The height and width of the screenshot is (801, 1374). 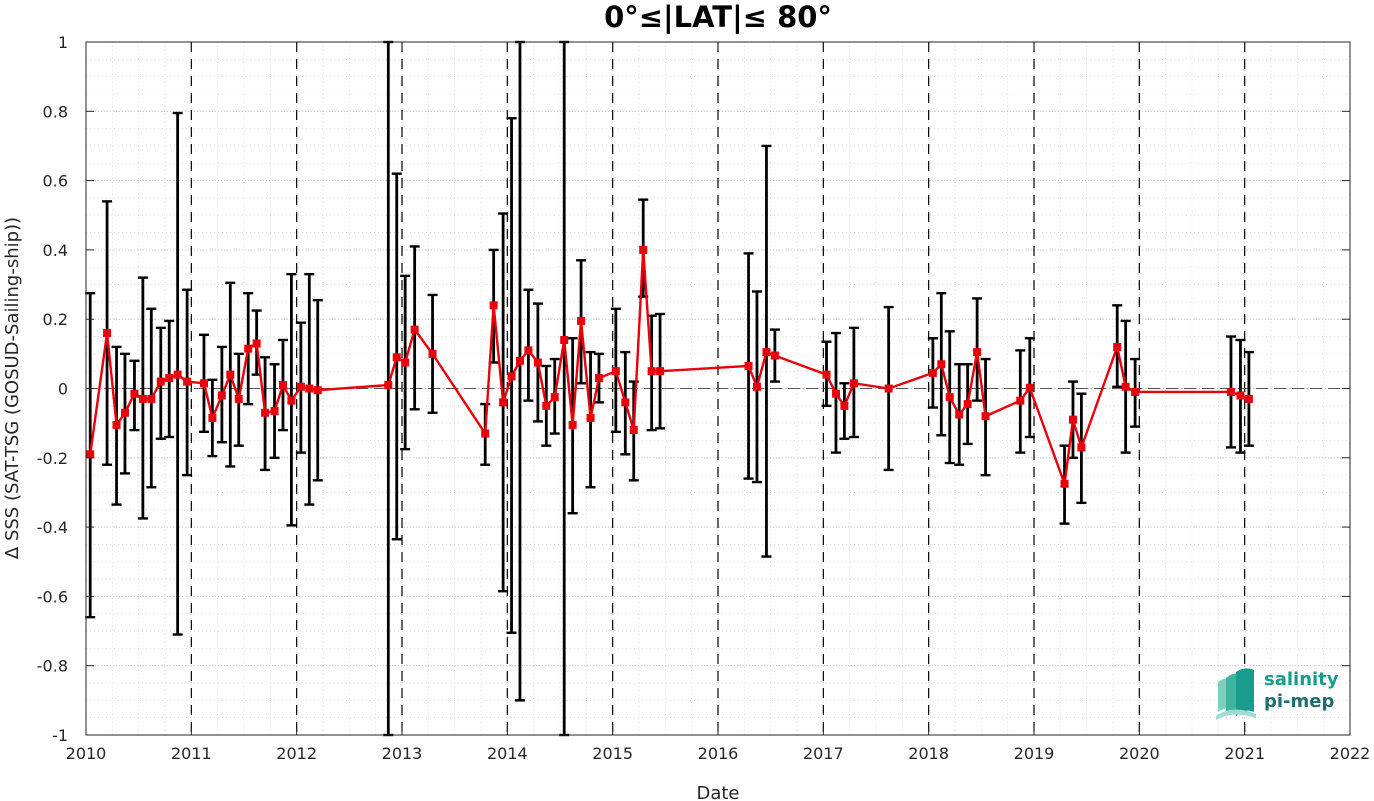 I want to click on x-tick-label: 2016, so click(x=718, y=753).